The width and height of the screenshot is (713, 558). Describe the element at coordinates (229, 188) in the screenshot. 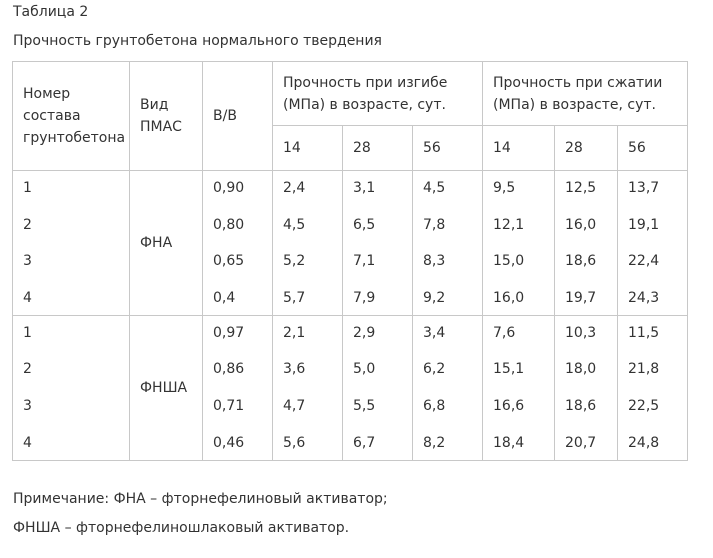

I see `cell: 0,90` at that location.